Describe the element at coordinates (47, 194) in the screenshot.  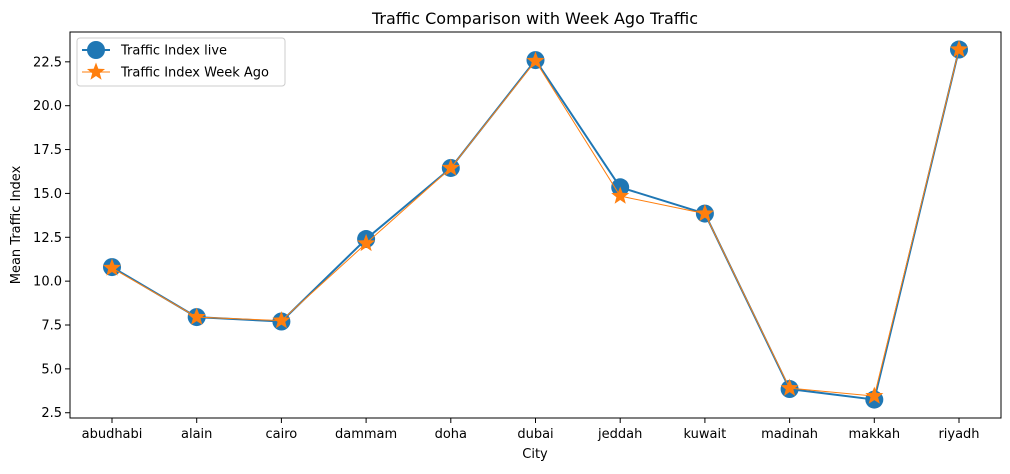
I see `y-tick-label: 15.0` at that location.